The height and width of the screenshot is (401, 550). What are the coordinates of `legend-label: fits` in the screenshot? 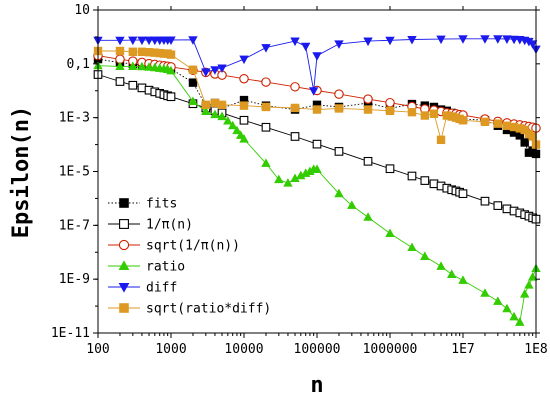 It's located at (161, 204).